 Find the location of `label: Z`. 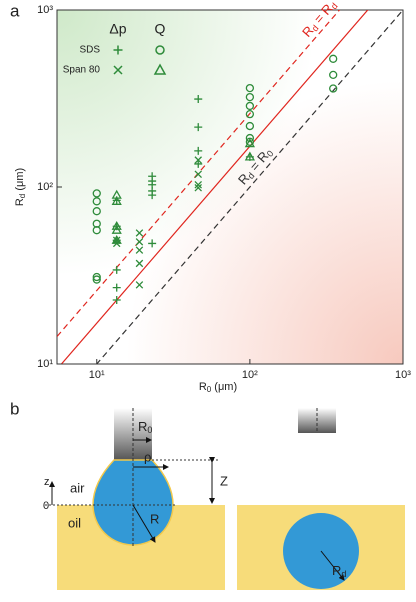

label: Z is located at coordinates (224, 480).